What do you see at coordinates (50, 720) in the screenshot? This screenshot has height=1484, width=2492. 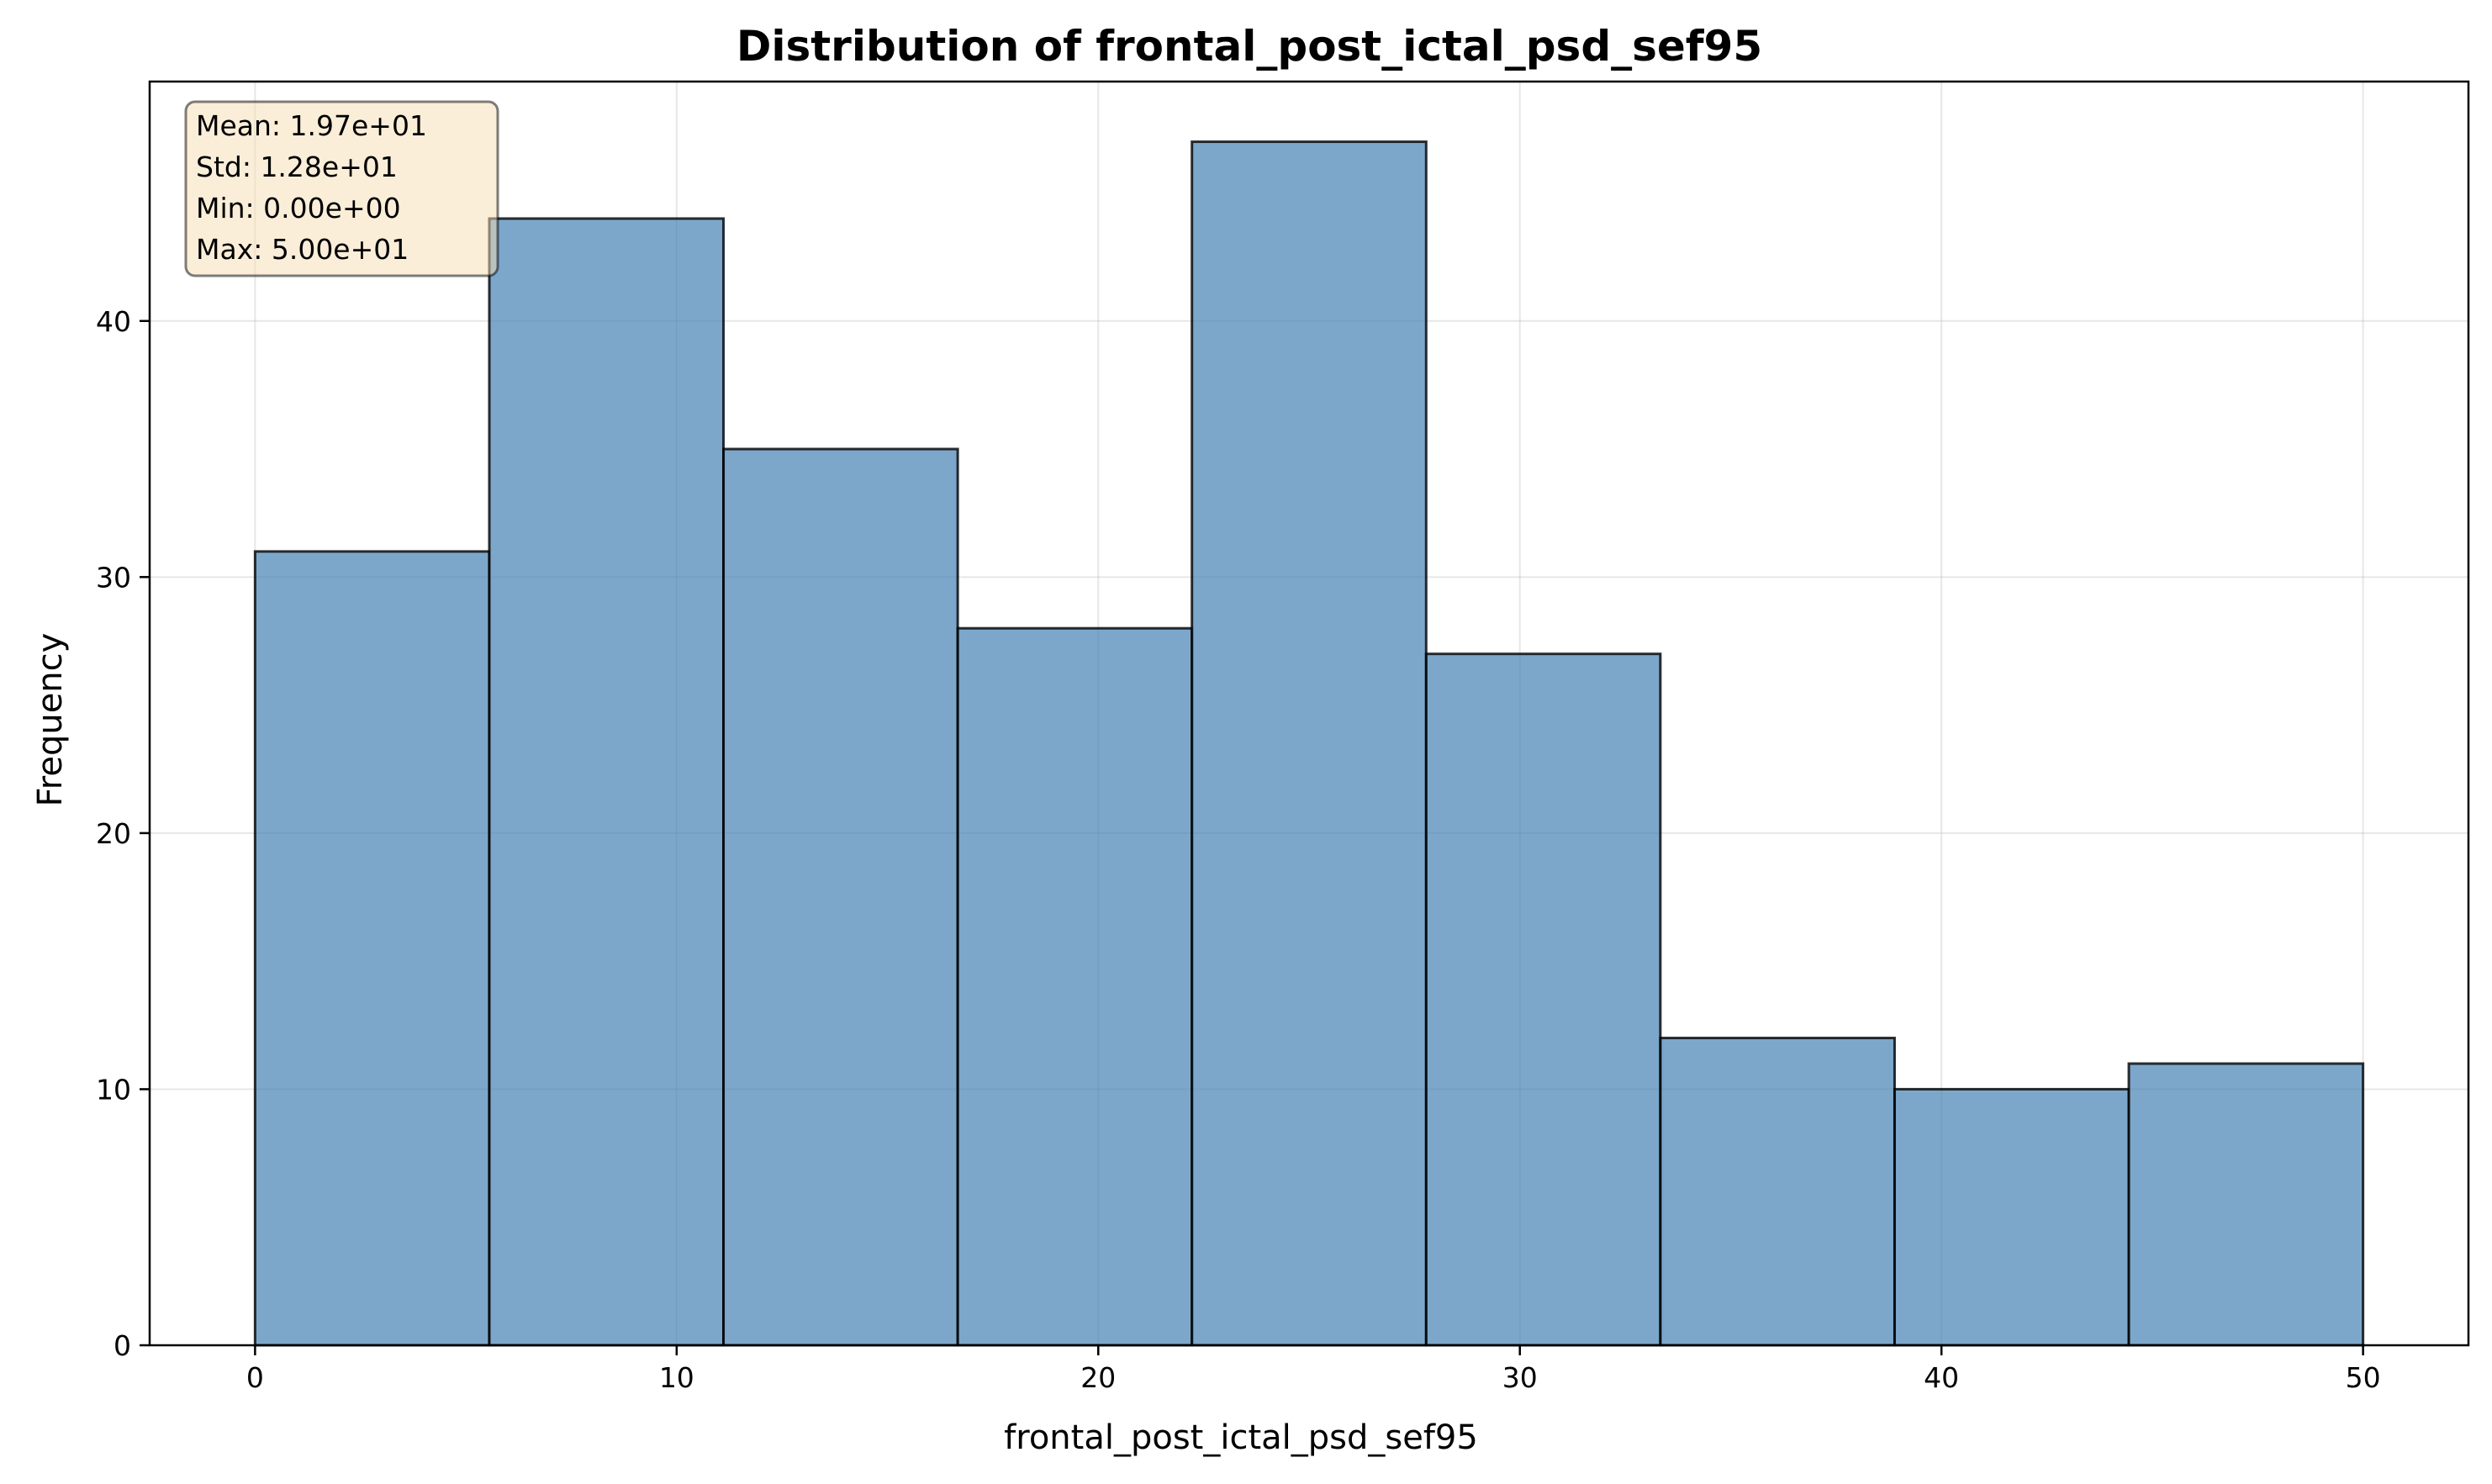 I see `y-axis-label: Frequency` at bounding box center [50, 720].